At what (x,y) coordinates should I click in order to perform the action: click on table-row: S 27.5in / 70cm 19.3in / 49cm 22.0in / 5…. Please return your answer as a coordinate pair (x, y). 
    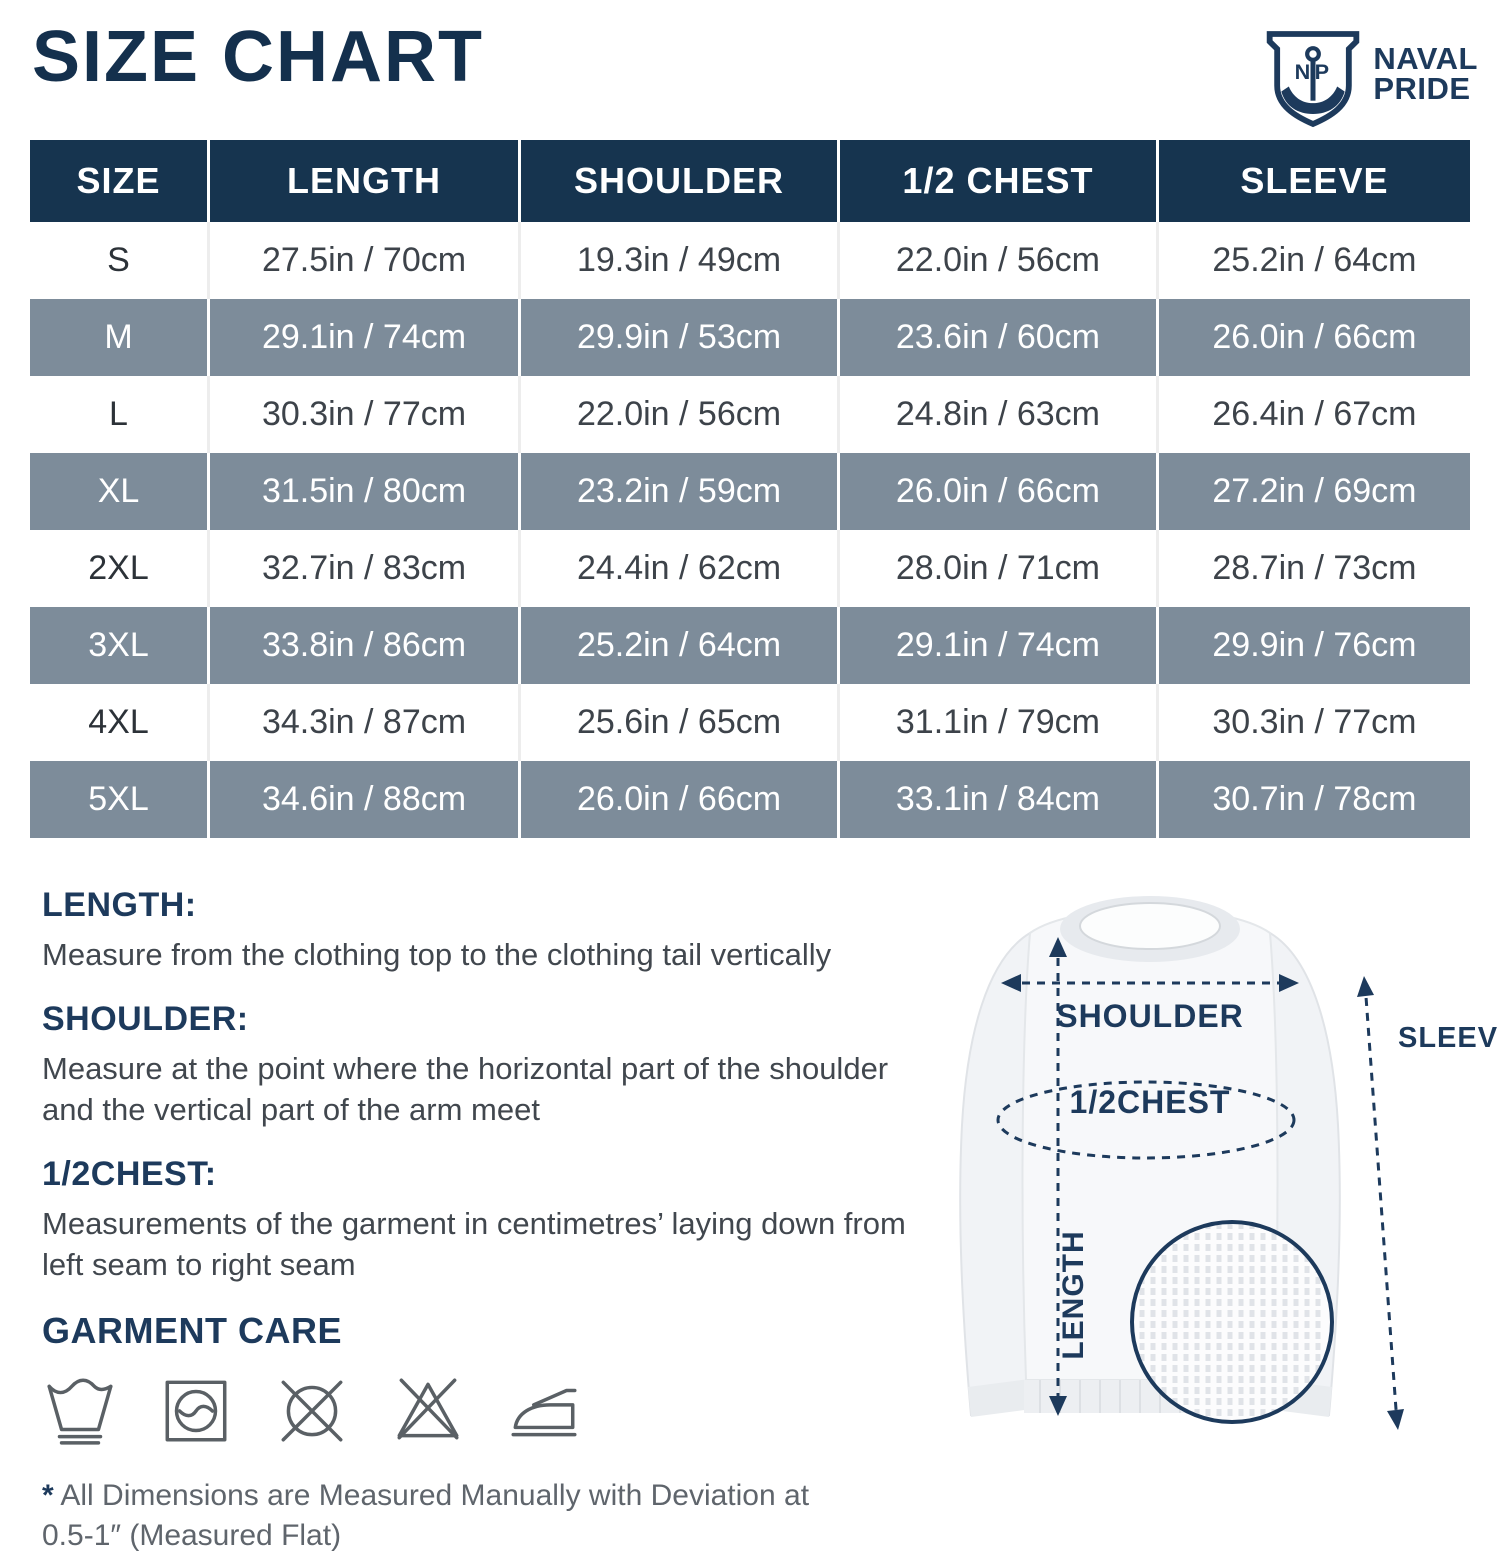
    Looking at the image, I should click on (750, 260).